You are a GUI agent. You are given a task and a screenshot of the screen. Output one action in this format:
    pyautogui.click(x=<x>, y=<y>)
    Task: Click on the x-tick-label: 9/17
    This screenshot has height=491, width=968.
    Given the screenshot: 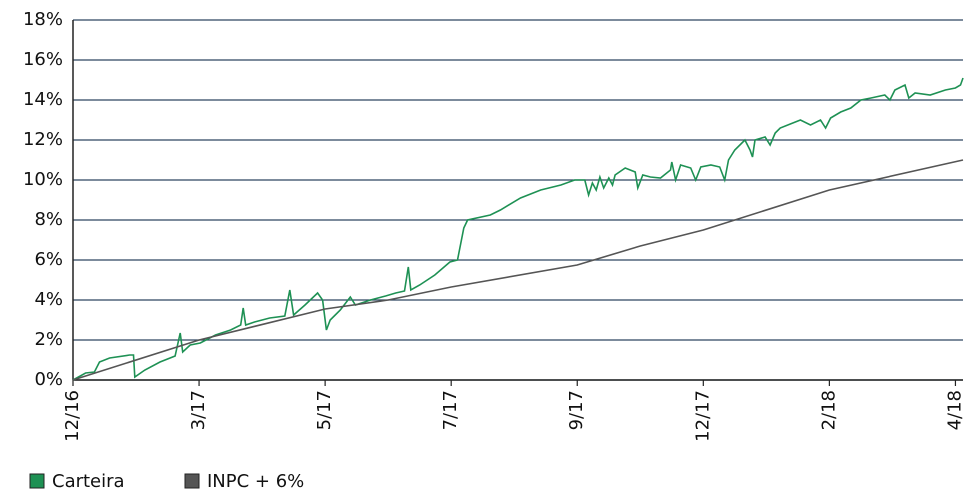 What is the action you would take?
    pyautogui.click(x=576, y=410)
    